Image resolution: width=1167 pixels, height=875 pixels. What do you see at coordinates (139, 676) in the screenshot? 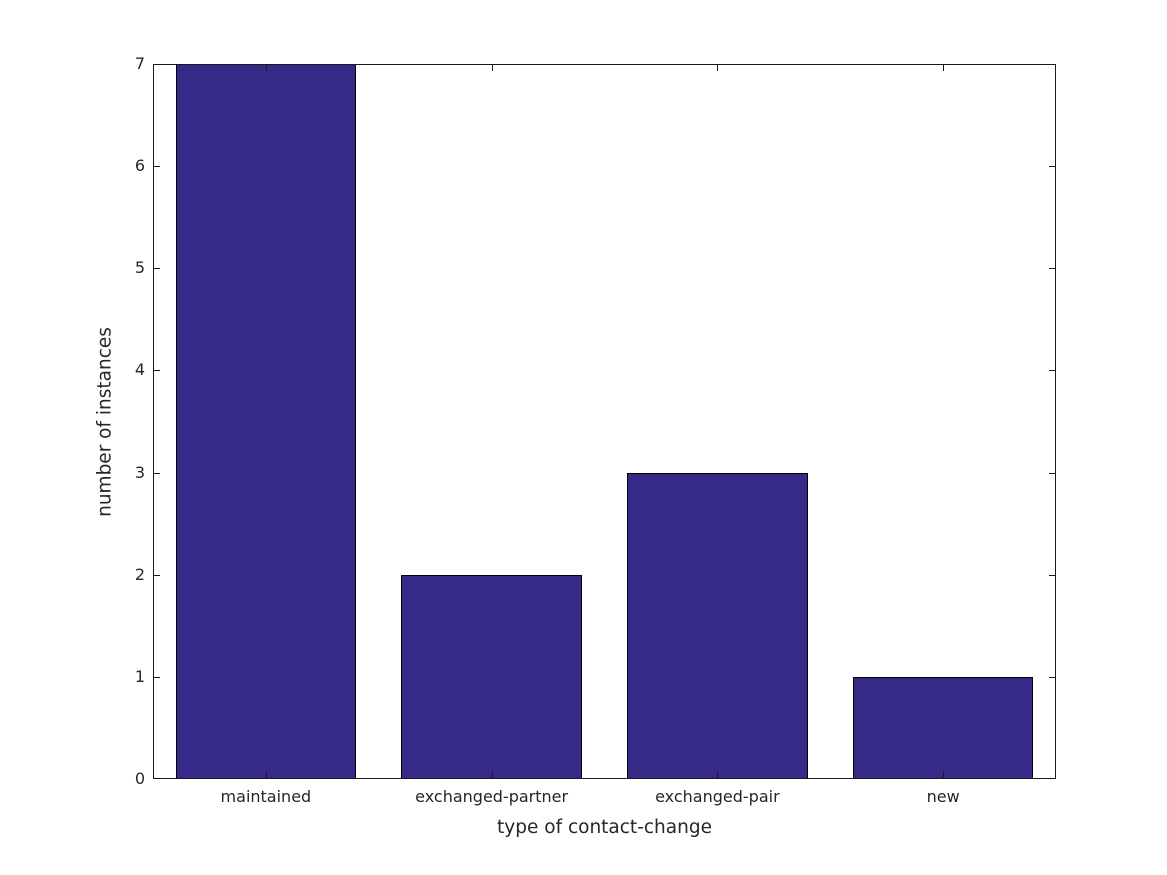
I see `y-tick-label: 1` at bounding box center [139, 676].